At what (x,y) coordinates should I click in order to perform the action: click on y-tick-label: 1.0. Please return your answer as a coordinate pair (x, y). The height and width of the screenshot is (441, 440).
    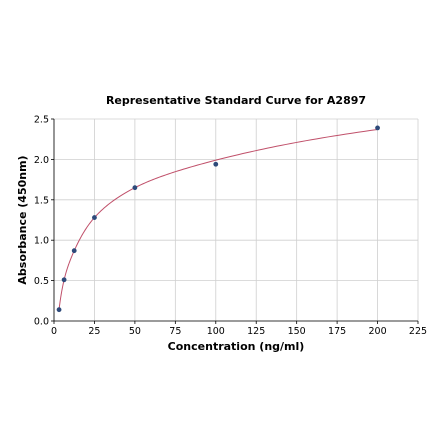
    Looking at the image, I should click on (41, 241).